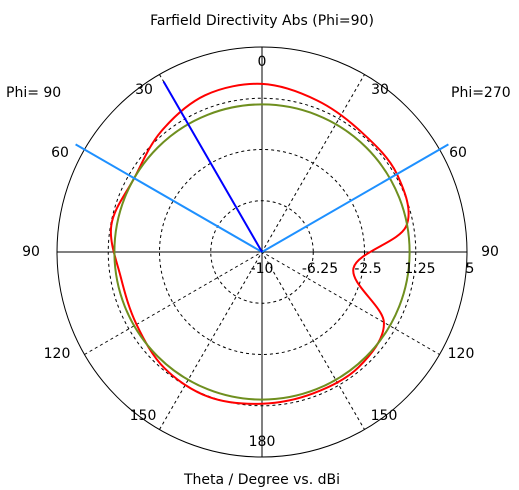 Image resolution: width=519 pixels, height=490 pixels. I want to click on radial-tick-label: -10, so click(262, 269).